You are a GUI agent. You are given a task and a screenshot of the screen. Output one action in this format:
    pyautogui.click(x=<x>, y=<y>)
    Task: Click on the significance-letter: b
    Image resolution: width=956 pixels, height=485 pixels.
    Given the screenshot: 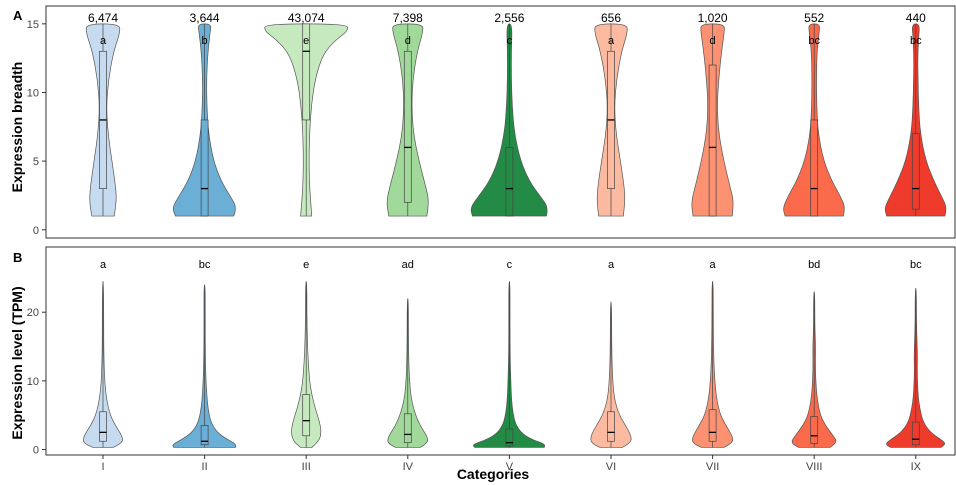 What is the action you would take?
    pyautogui.click(x=205, y=41)
    